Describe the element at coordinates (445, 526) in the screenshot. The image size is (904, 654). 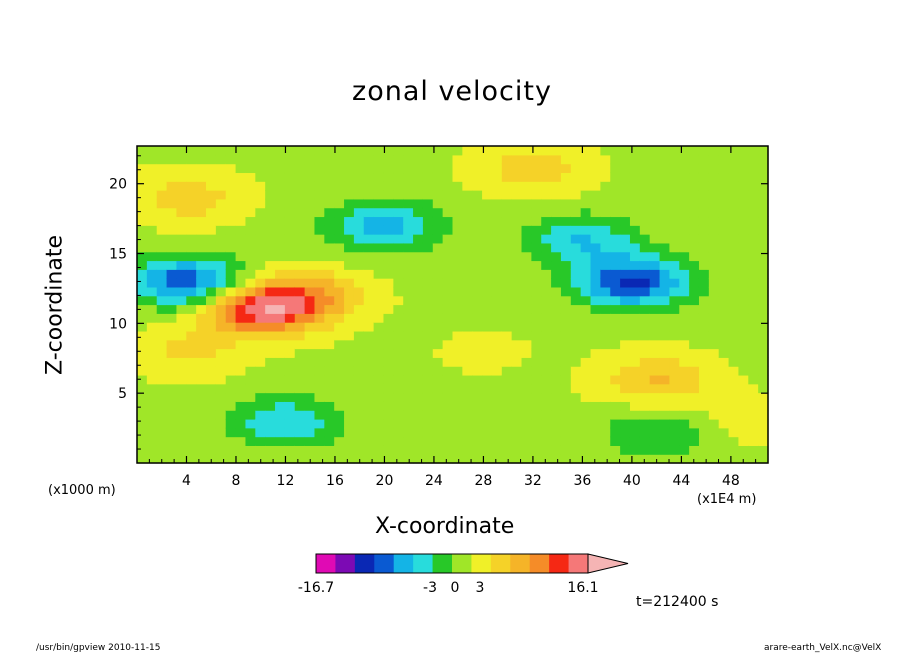
I see `x-axis-label: X-coordinate` at that location.